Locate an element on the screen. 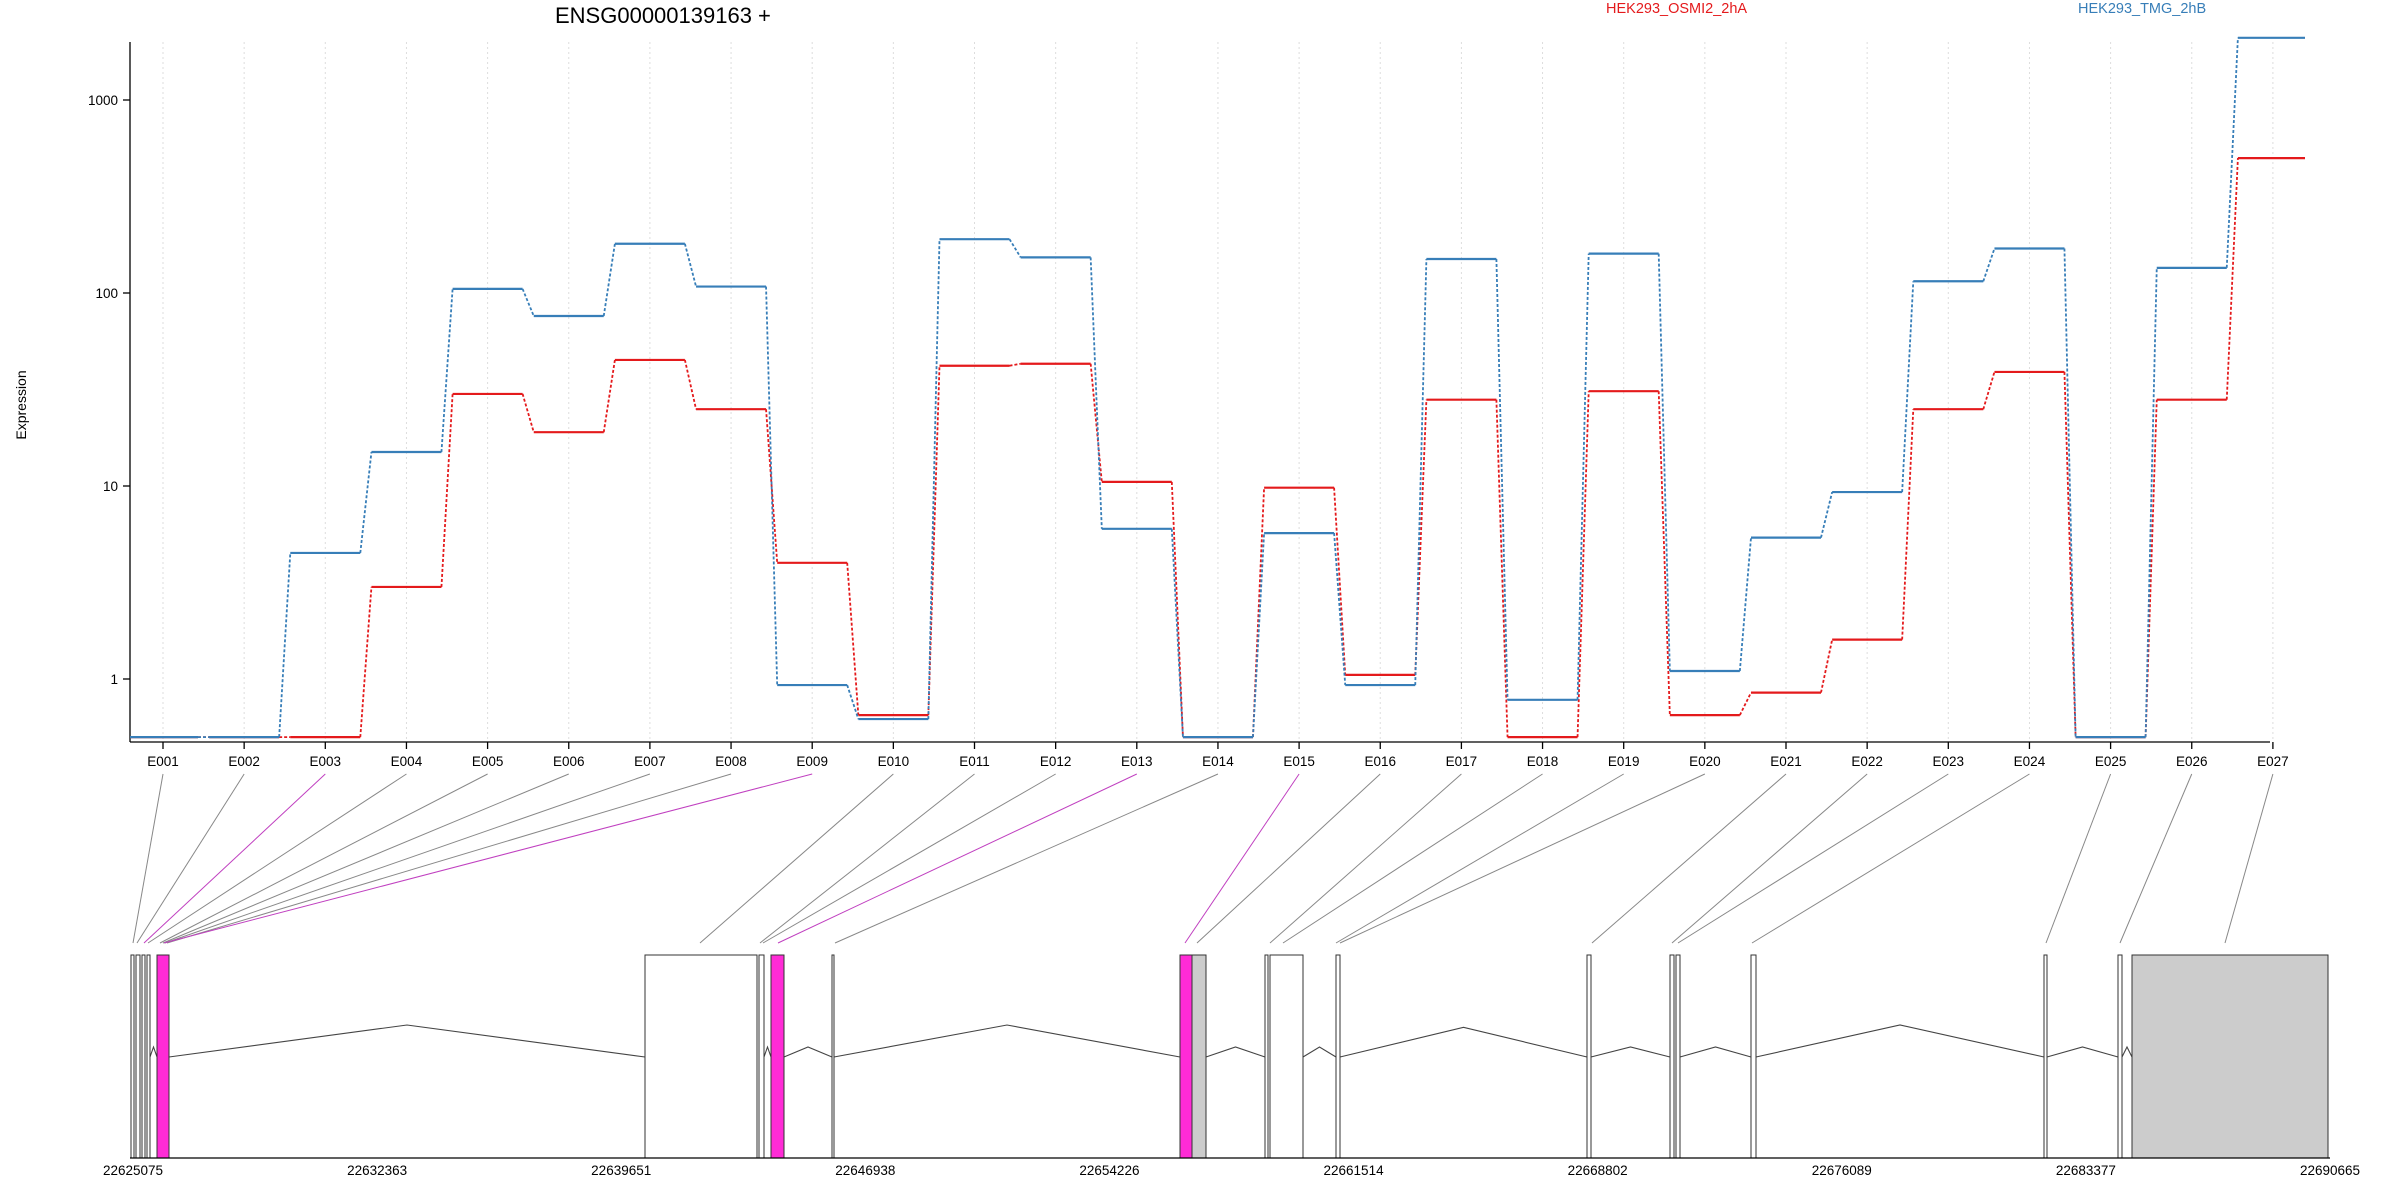 Image resolution: width=2400 pixels, height=1200 pixels. connector-e027 is located at coordinates (2249, 858).